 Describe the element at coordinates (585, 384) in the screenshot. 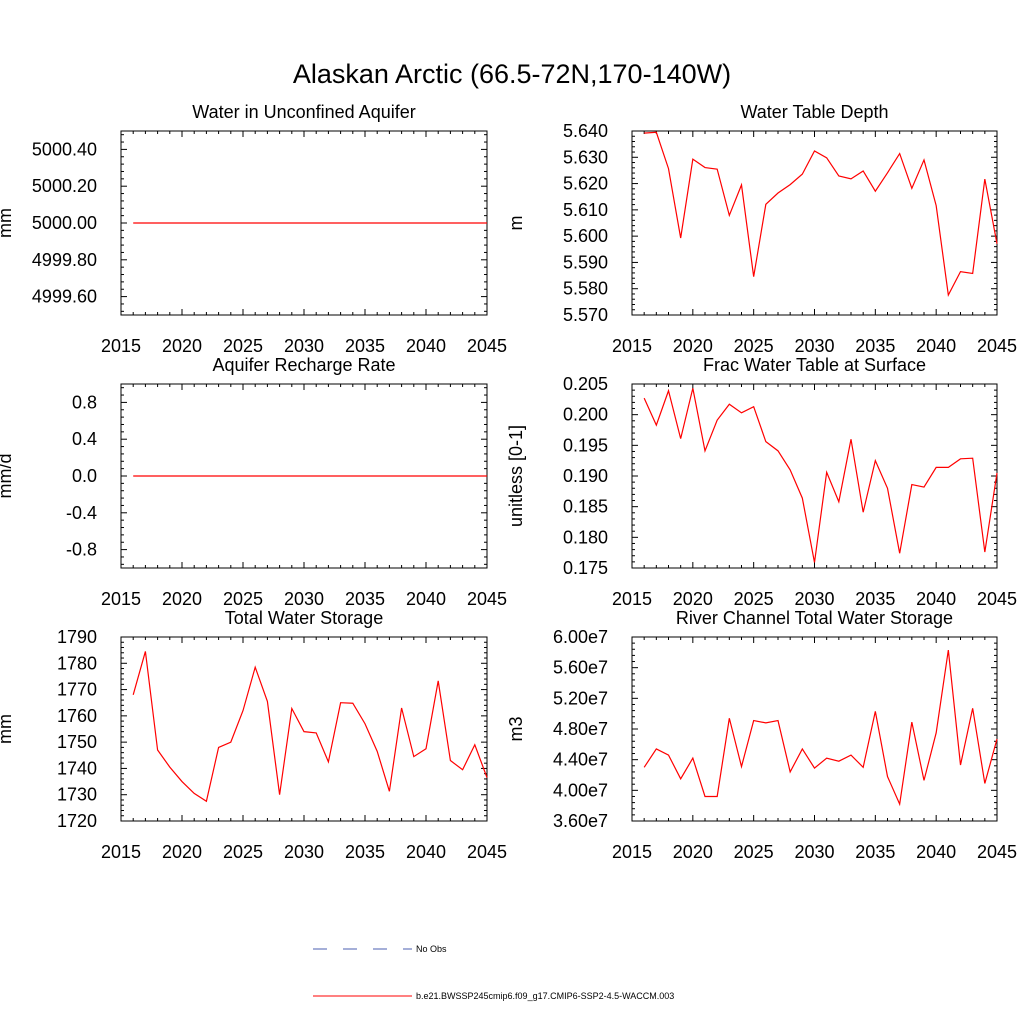

I see `y-tick-label: 0.205` at that location.